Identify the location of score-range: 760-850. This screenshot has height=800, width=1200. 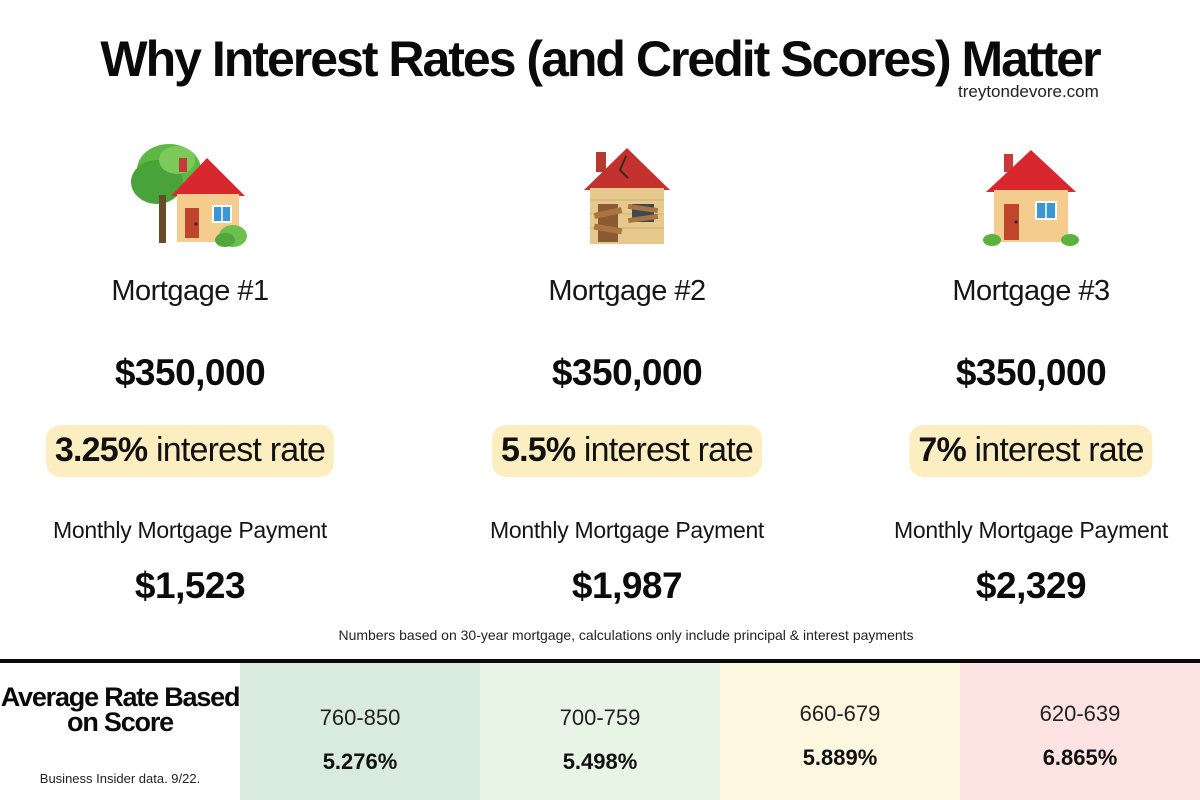
(360, 717).